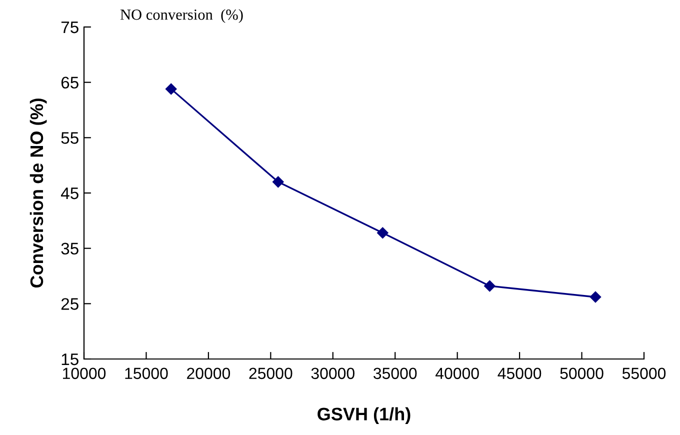 This screenshot has width=680, height=435. I want to click on y-tick-label: 25, so click(69, 304).